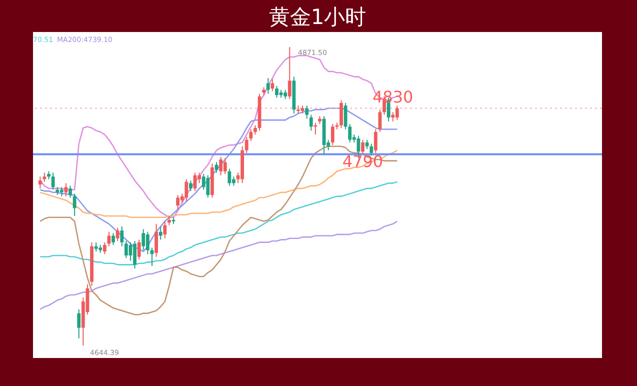 The width and height of the screenshot is (637, 386). I want to click on chart-title: 黄金1小时, so click(317, 17).